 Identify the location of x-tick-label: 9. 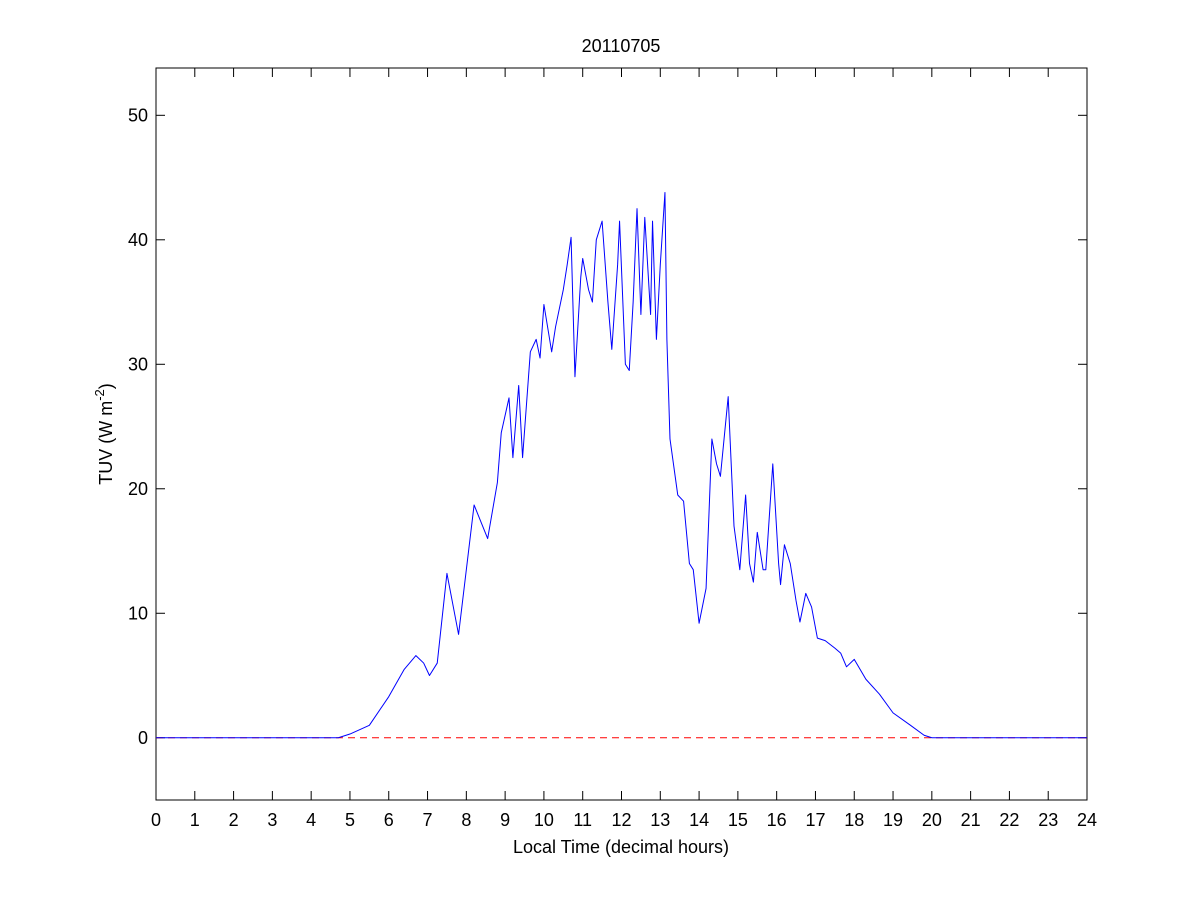
(505, 820).